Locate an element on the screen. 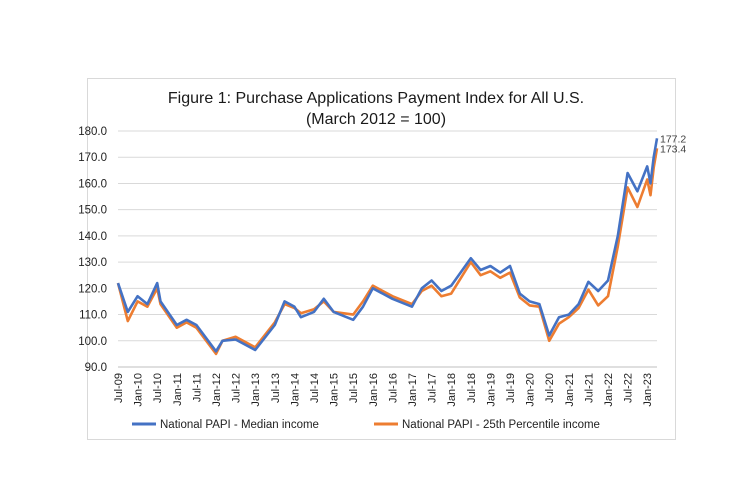 This screenshot has height=504, width=750. x-tick-label: Jan-16 is located at coordinates (374, 390).